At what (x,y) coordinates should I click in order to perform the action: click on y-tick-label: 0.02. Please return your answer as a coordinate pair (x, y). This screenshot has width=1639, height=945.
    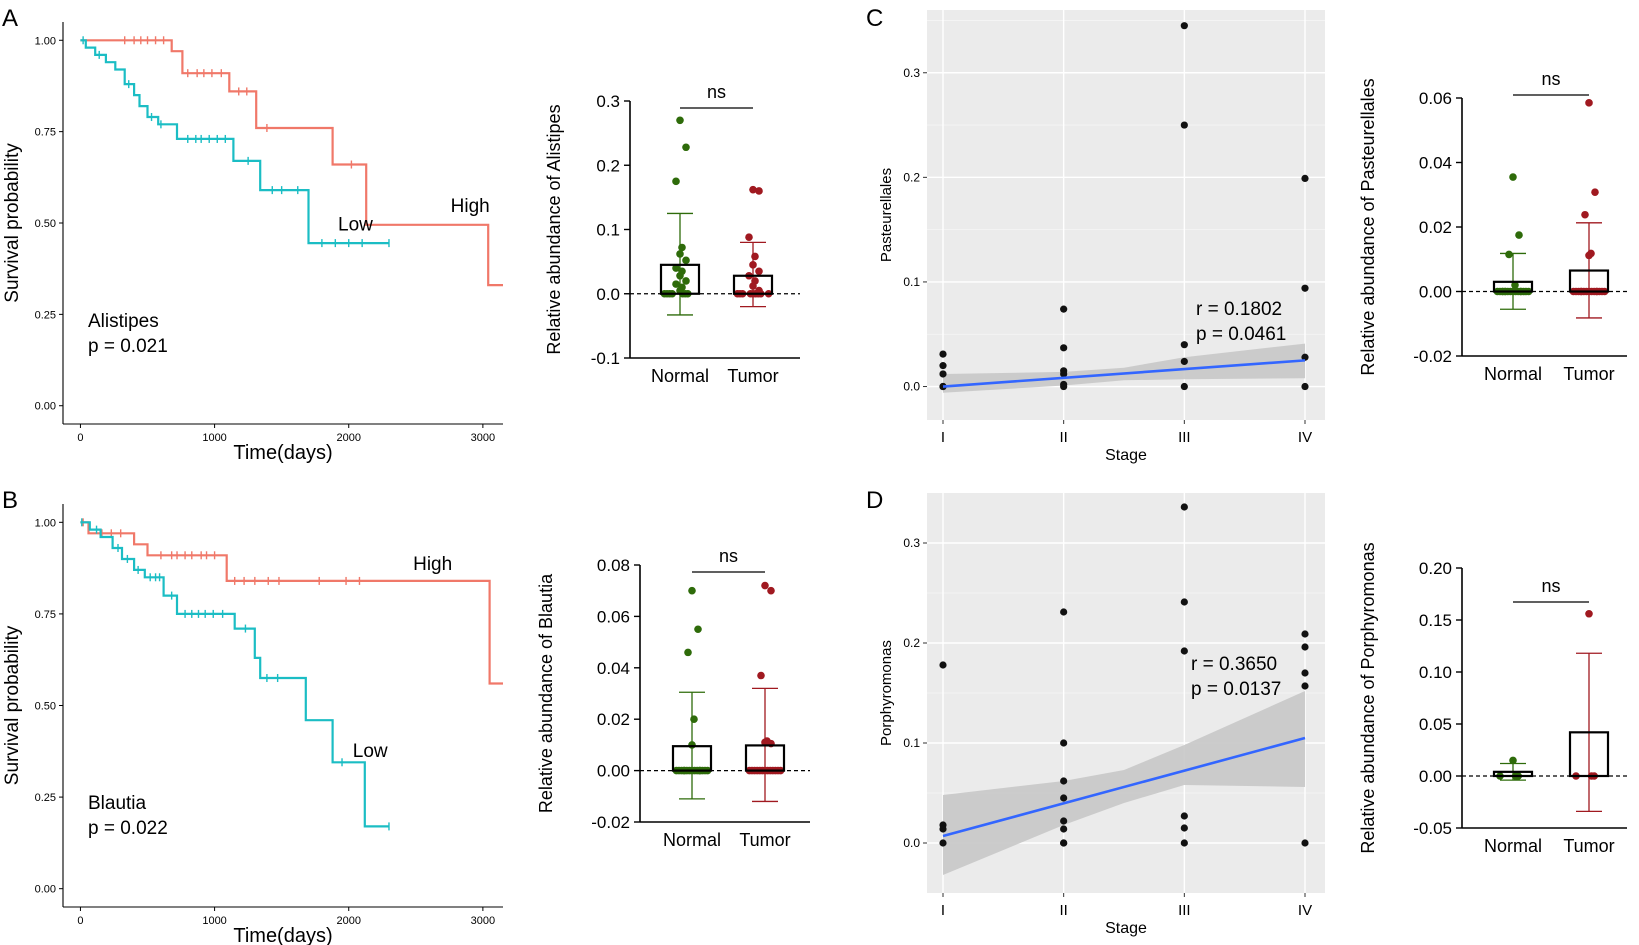
    Looking at the image, I should click on (1435, 227).